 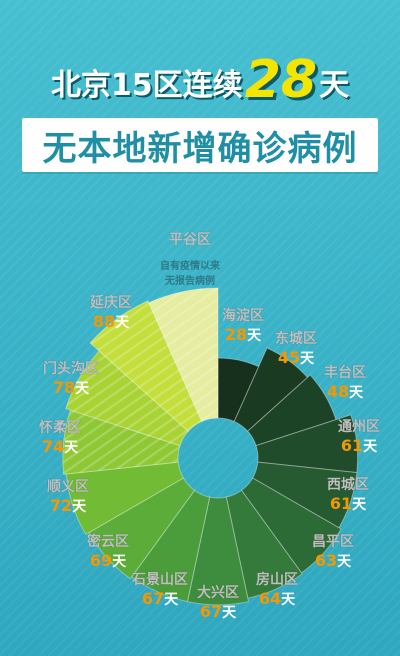 What do you see at coordinates (82, 389) in the screenshot?
I see `pie-value-unit-12: 天` at bounding box center [82, 389].